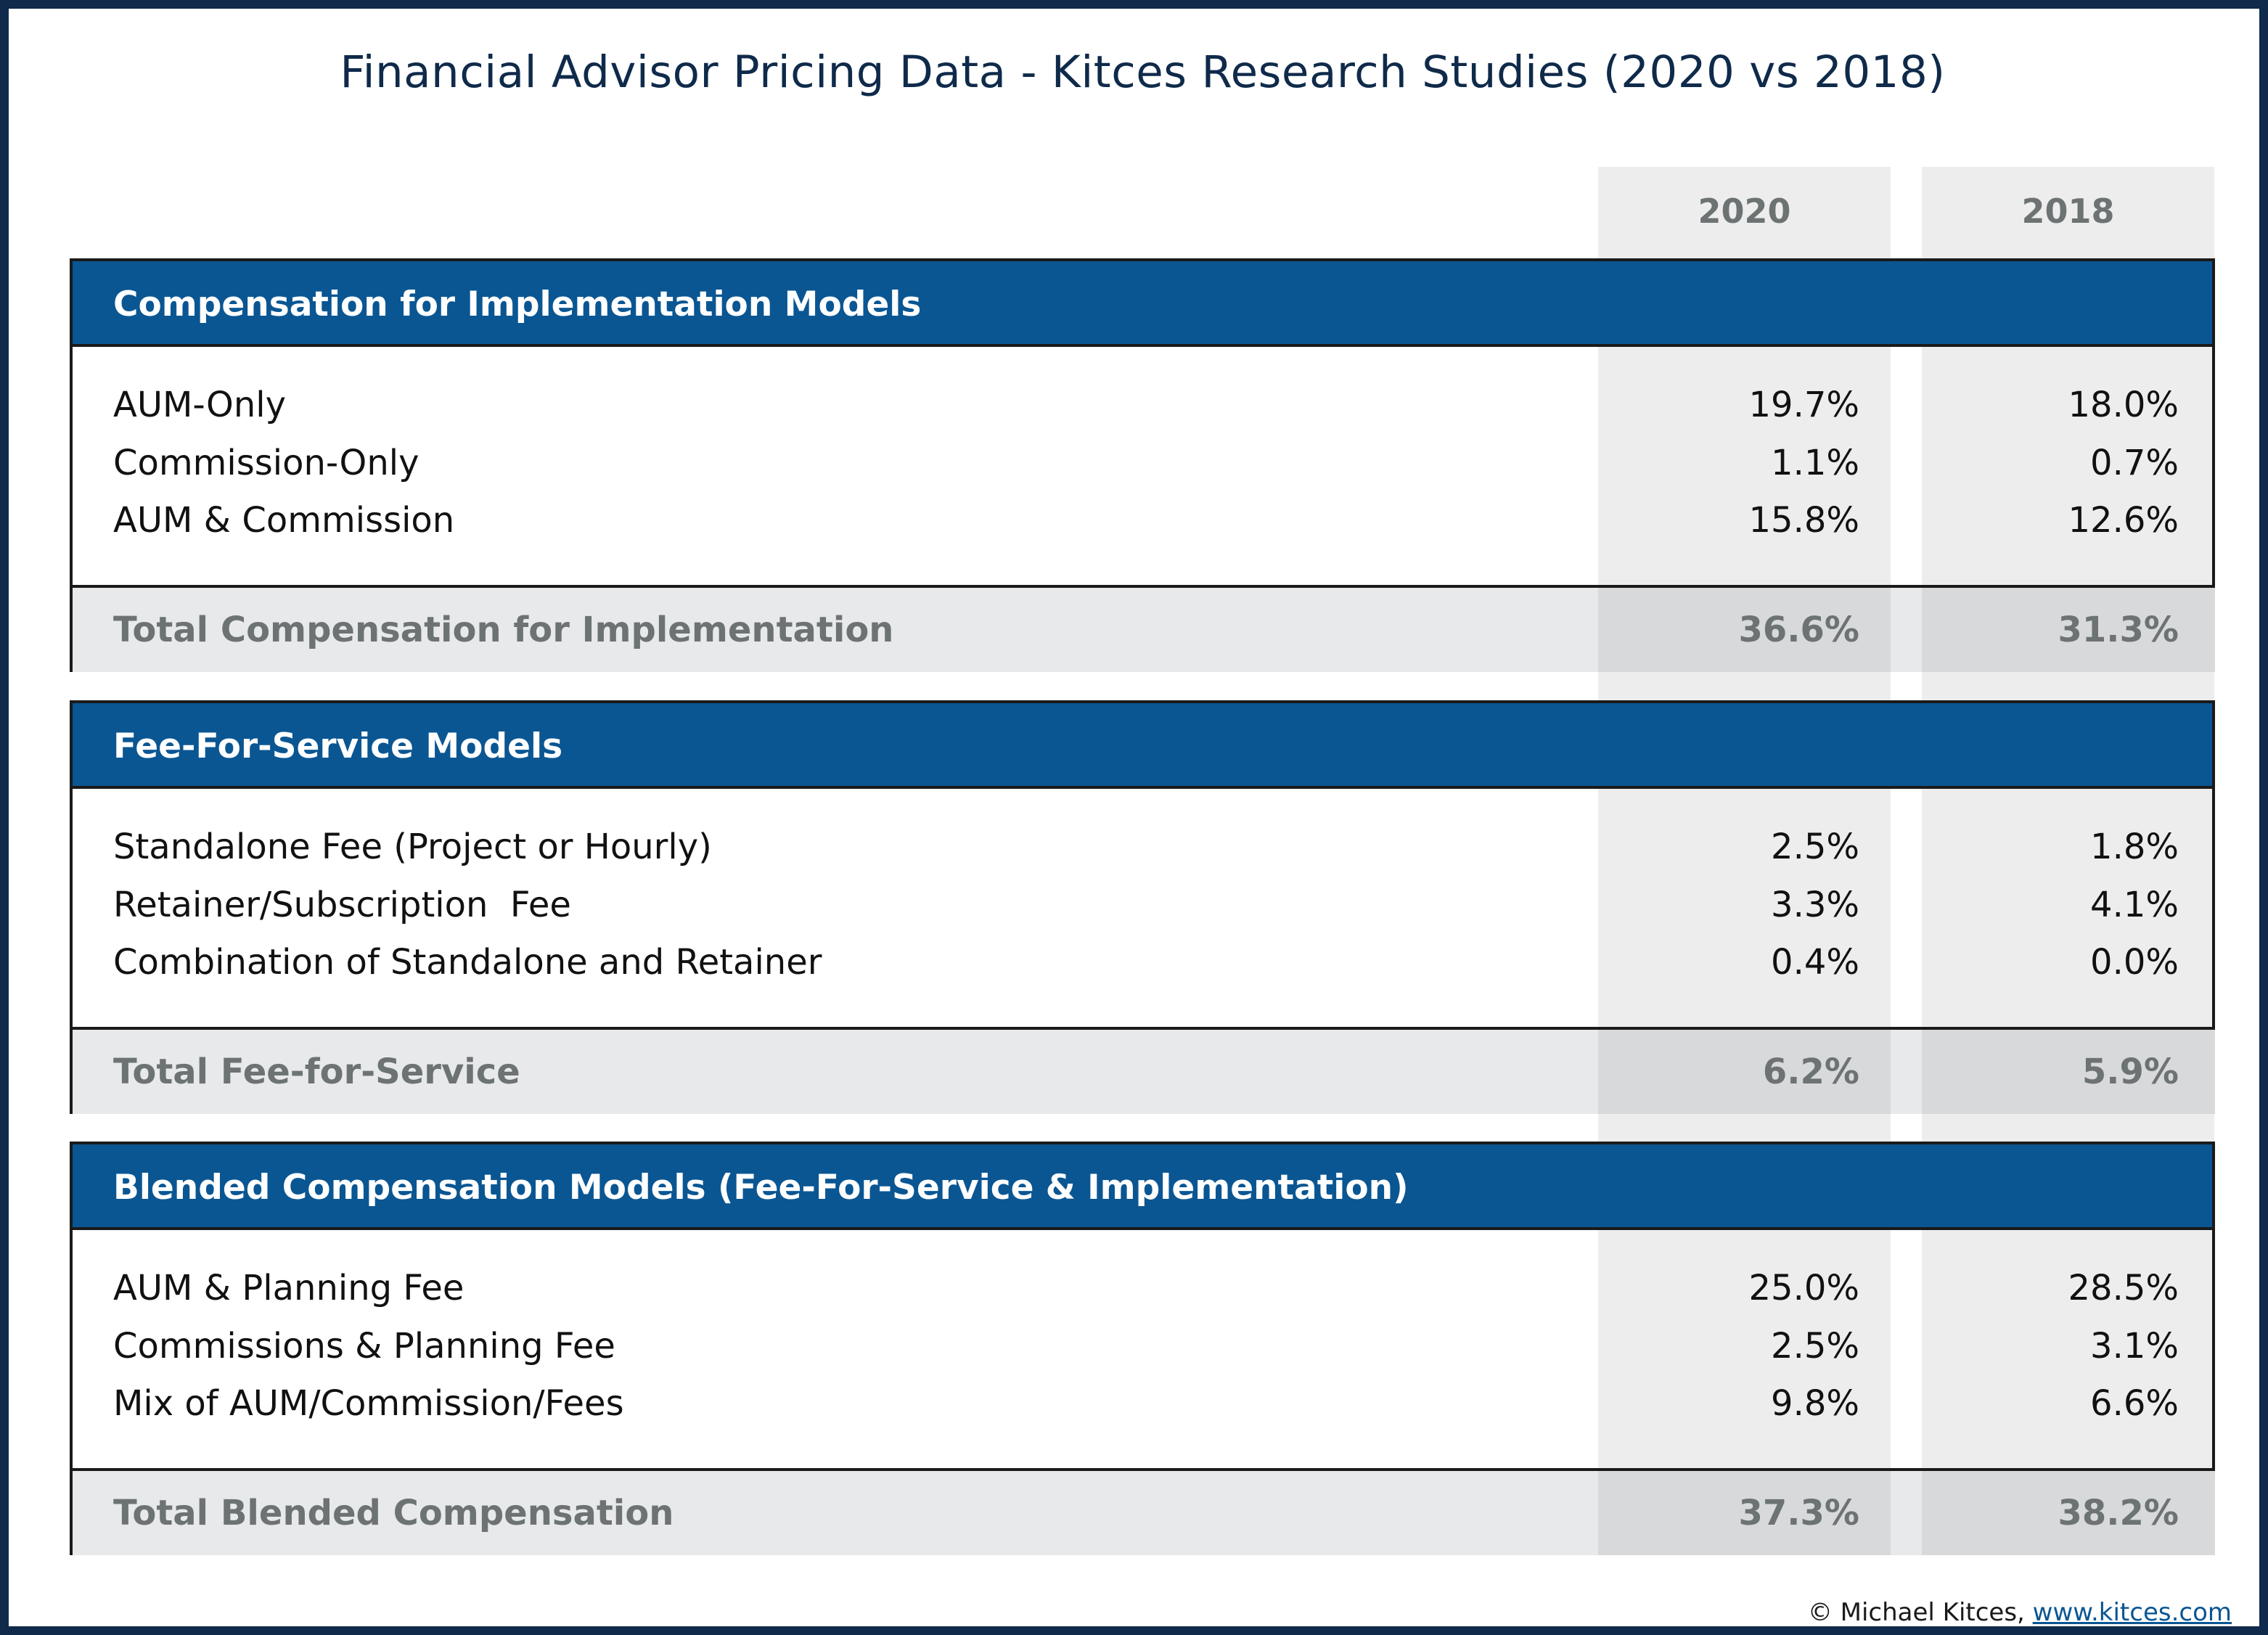 The width and height of the screenshot is (2268, 1635). Describe the element at coordinates (517, 304) in the screenshot. I see `section-header-label: Compensation for Implementation Models` at that location.